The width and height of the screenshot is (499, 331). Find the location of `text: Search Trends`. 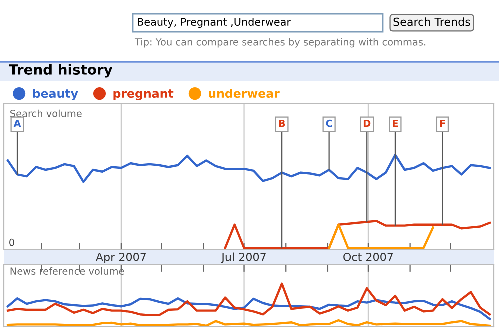

text: Search Trends is located at coordinates (432, 22).